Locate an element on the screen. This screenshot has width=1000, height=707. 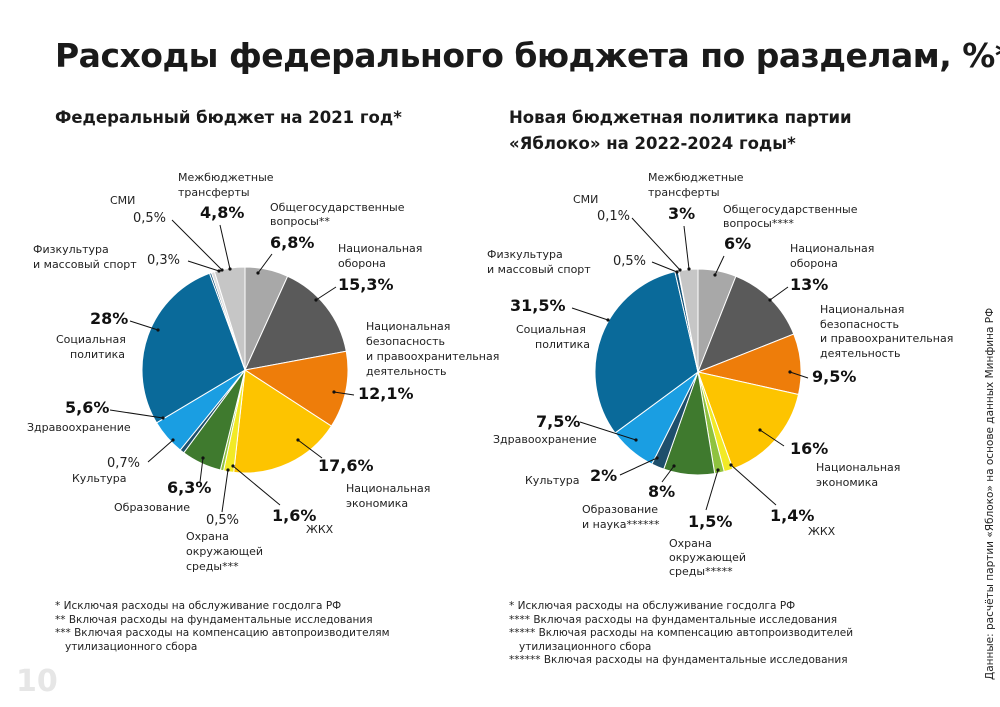
slice-value-label: 28% is located at coordinates (109, 318).